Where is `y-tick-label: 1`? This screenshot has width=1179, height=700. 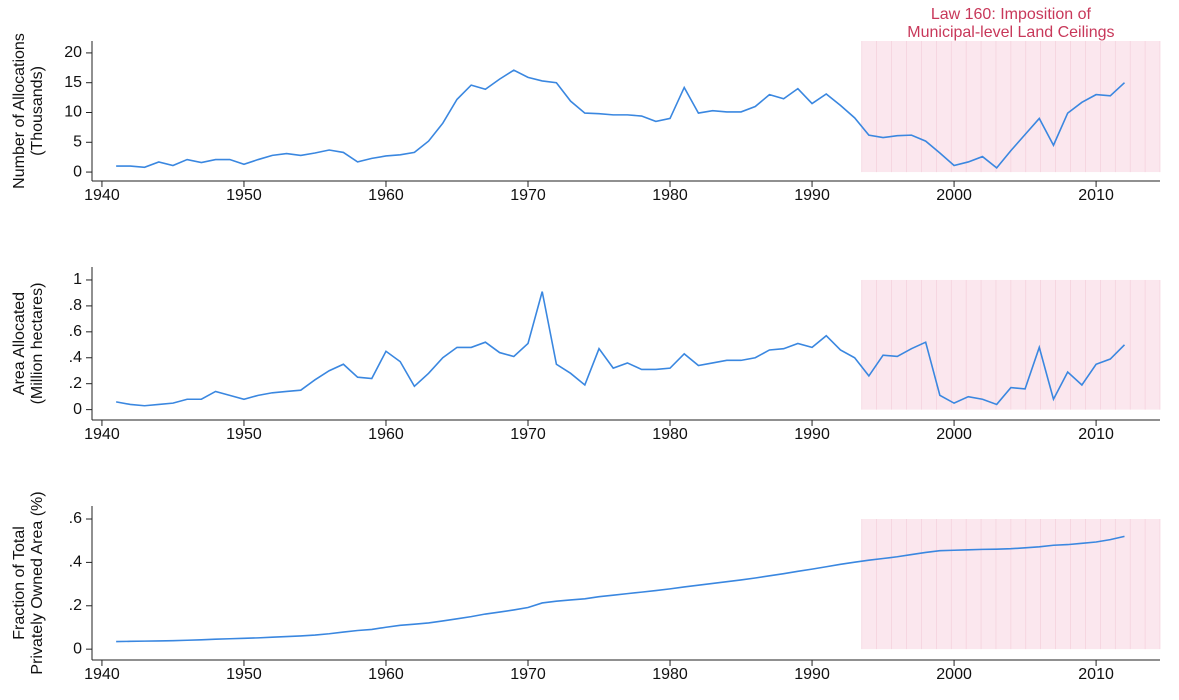
y-tick-label: 1 is located at coordinates (77, 279).